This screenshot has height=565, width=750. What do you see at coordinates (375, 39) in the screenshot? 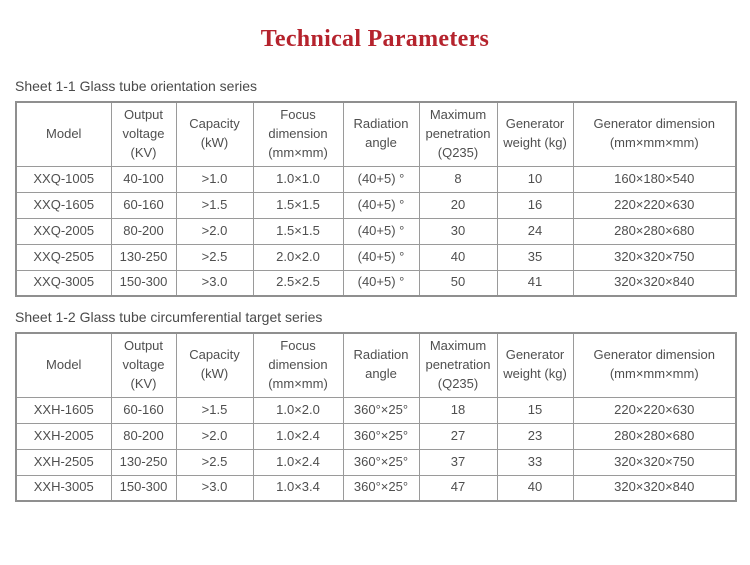
I see `page-title: Technical Parameters` at bounding box center [375, 39].